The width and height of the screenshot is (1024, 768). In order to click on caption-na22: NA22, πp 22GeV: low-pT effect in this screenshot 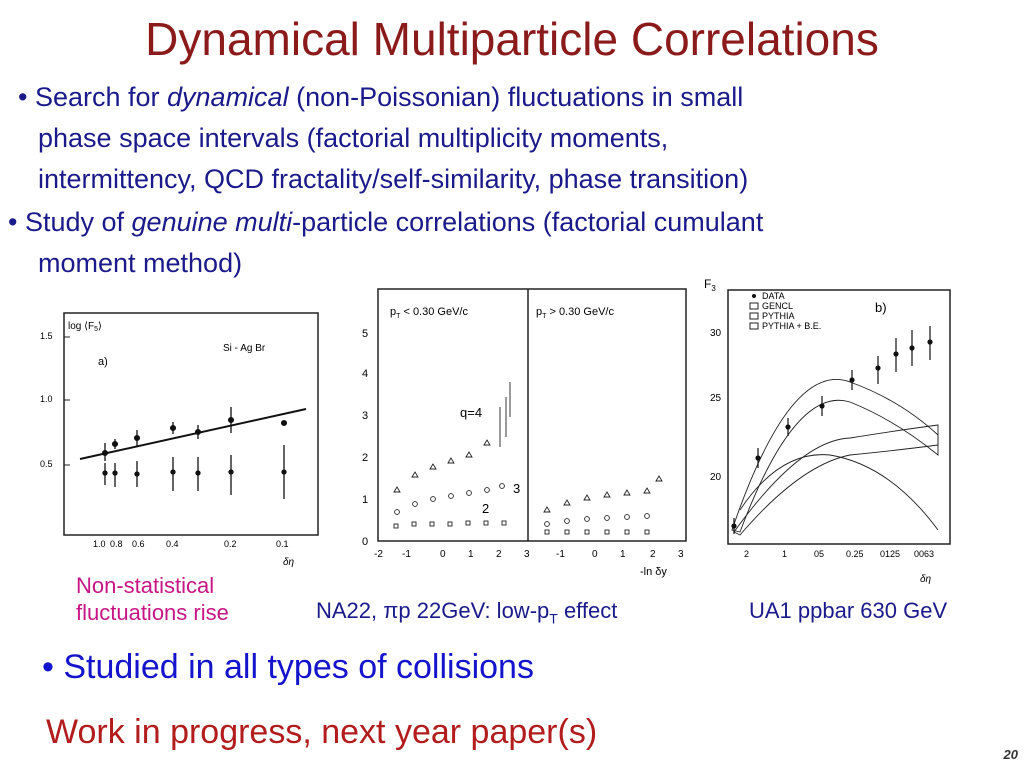, I will do `click(467, 612)`.